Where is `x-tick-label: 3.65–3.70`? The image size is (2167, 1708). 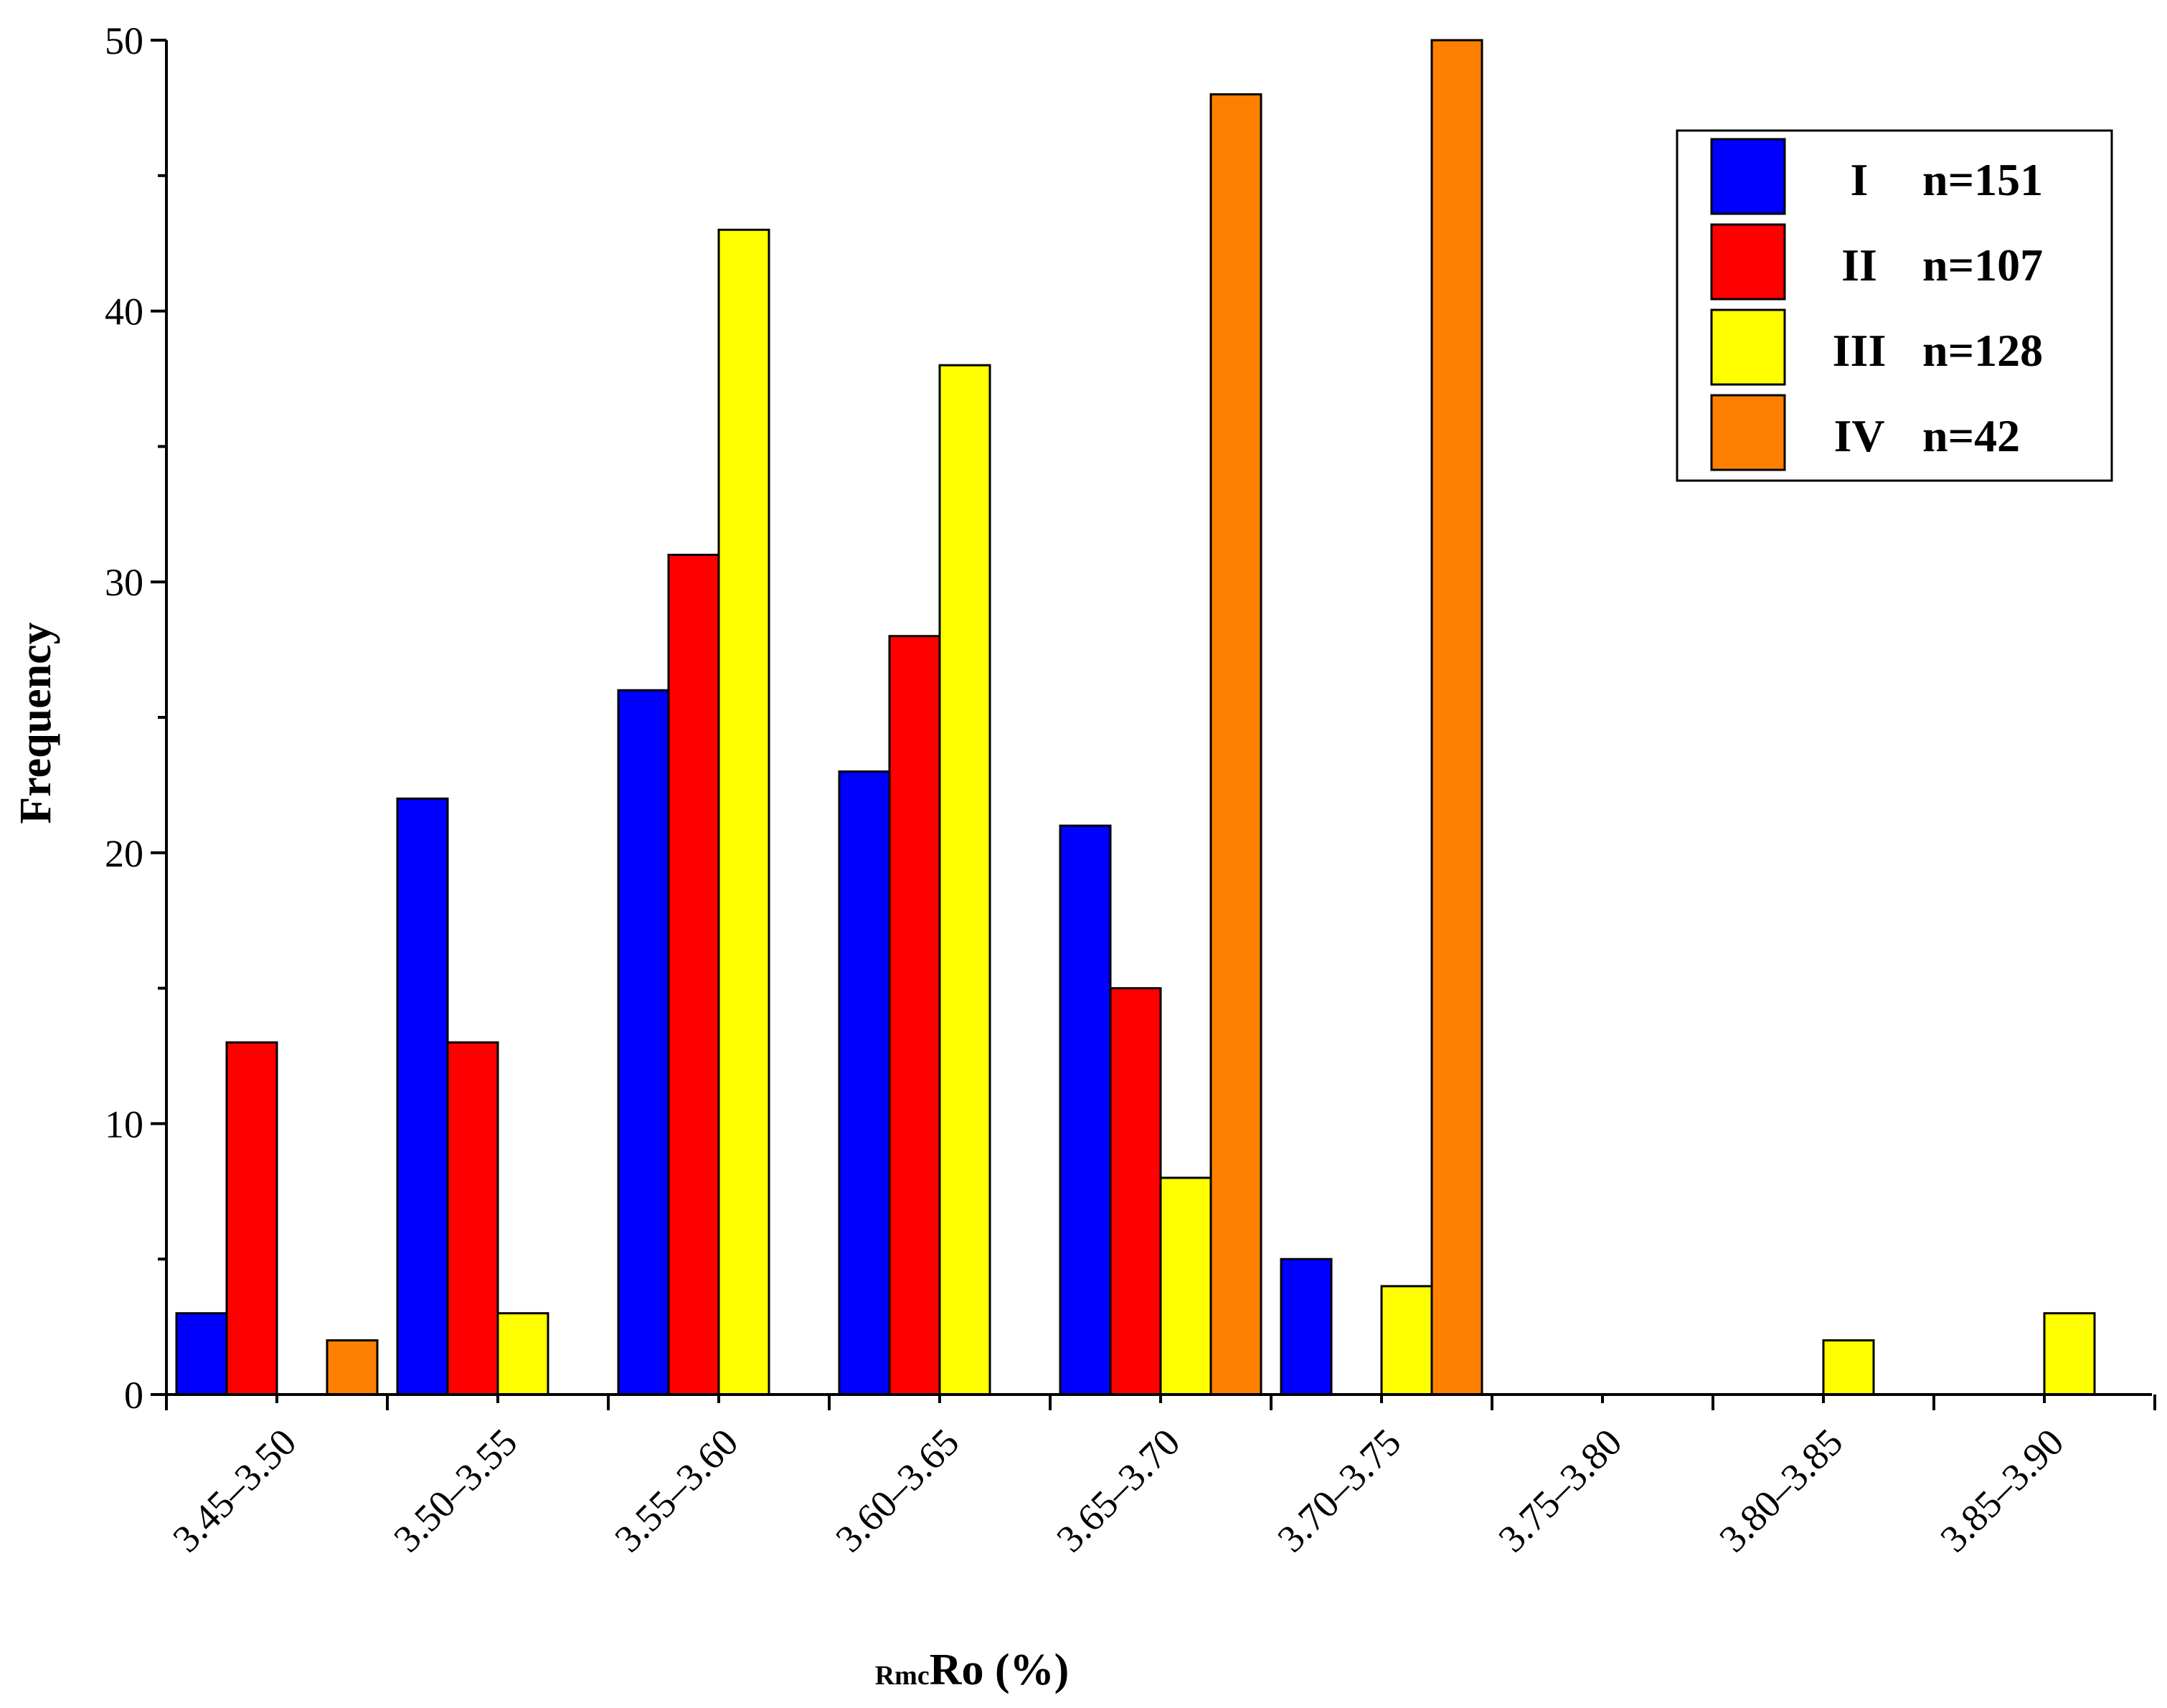 x-tick-label: 3.65–3.70 is located at coordinates (1118, 1490).